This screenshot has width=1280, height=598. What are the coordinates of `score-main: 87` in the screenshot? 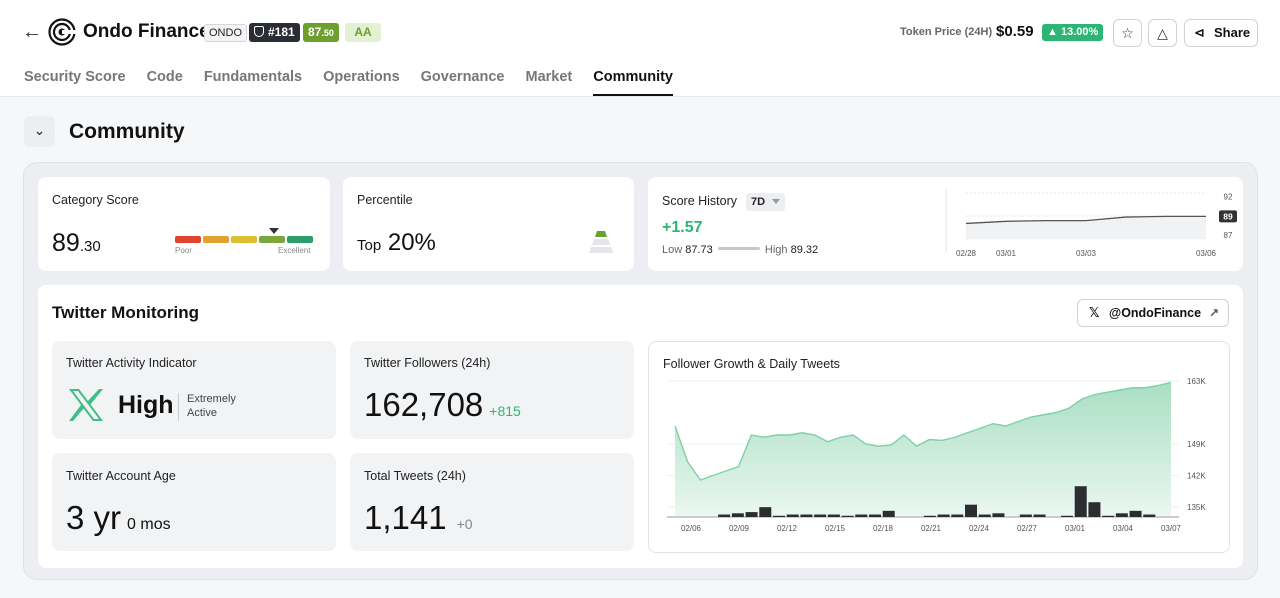 It's located at (315, 32).